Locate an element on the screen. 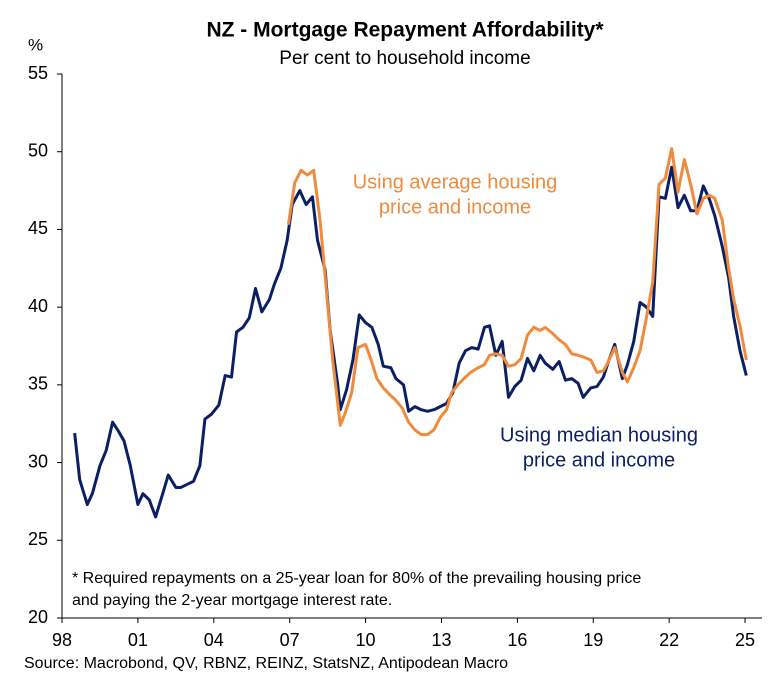 Image resolution: width=778 pixels, height=686 pixels. x-tick-label: 01 is located at coordinates (138, 640).